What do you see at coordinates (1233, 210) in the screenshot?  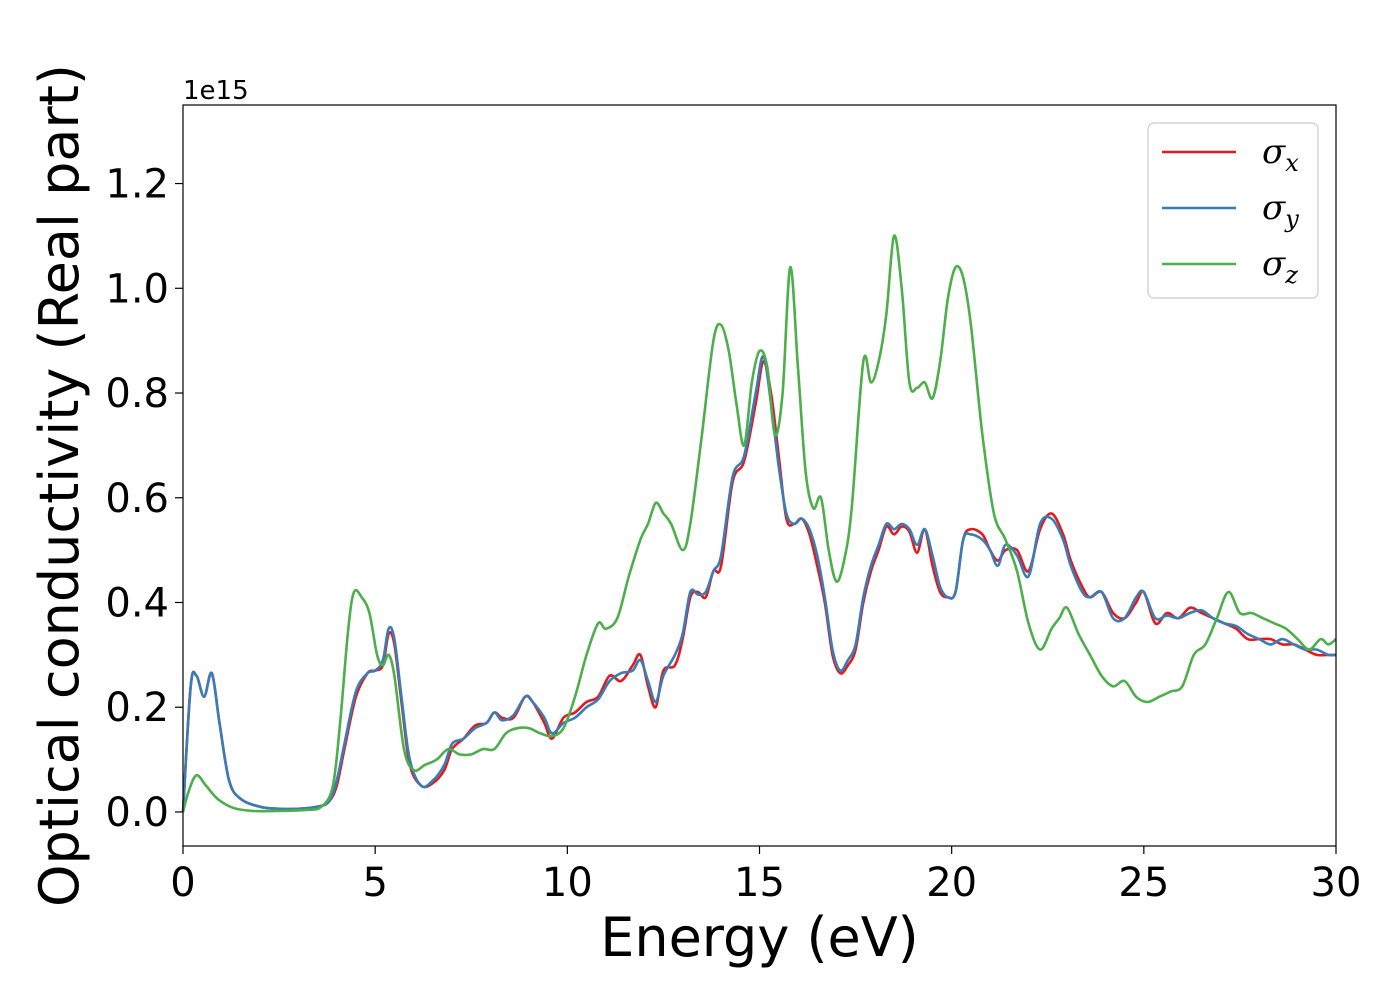 I see `legend-box` at bounding box center [1233, 210].